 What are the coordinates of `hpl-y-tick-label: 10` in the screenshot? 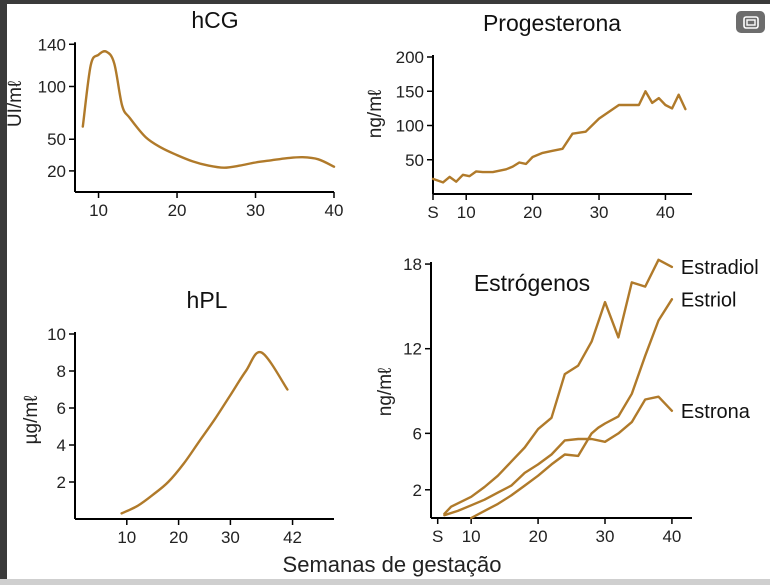 It's located at (56, 334).